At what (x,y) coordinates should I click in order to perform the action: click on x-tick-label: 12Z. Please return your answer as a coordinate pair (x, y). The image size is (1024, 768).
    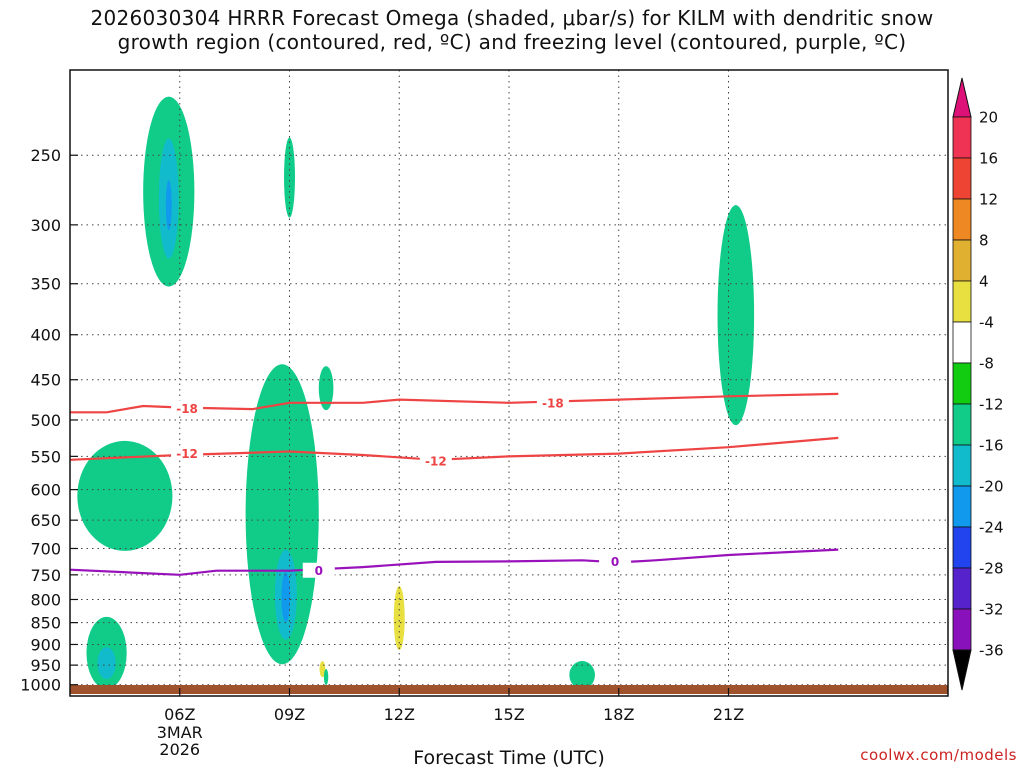
    Looking at the image, I should click on (399, 714).